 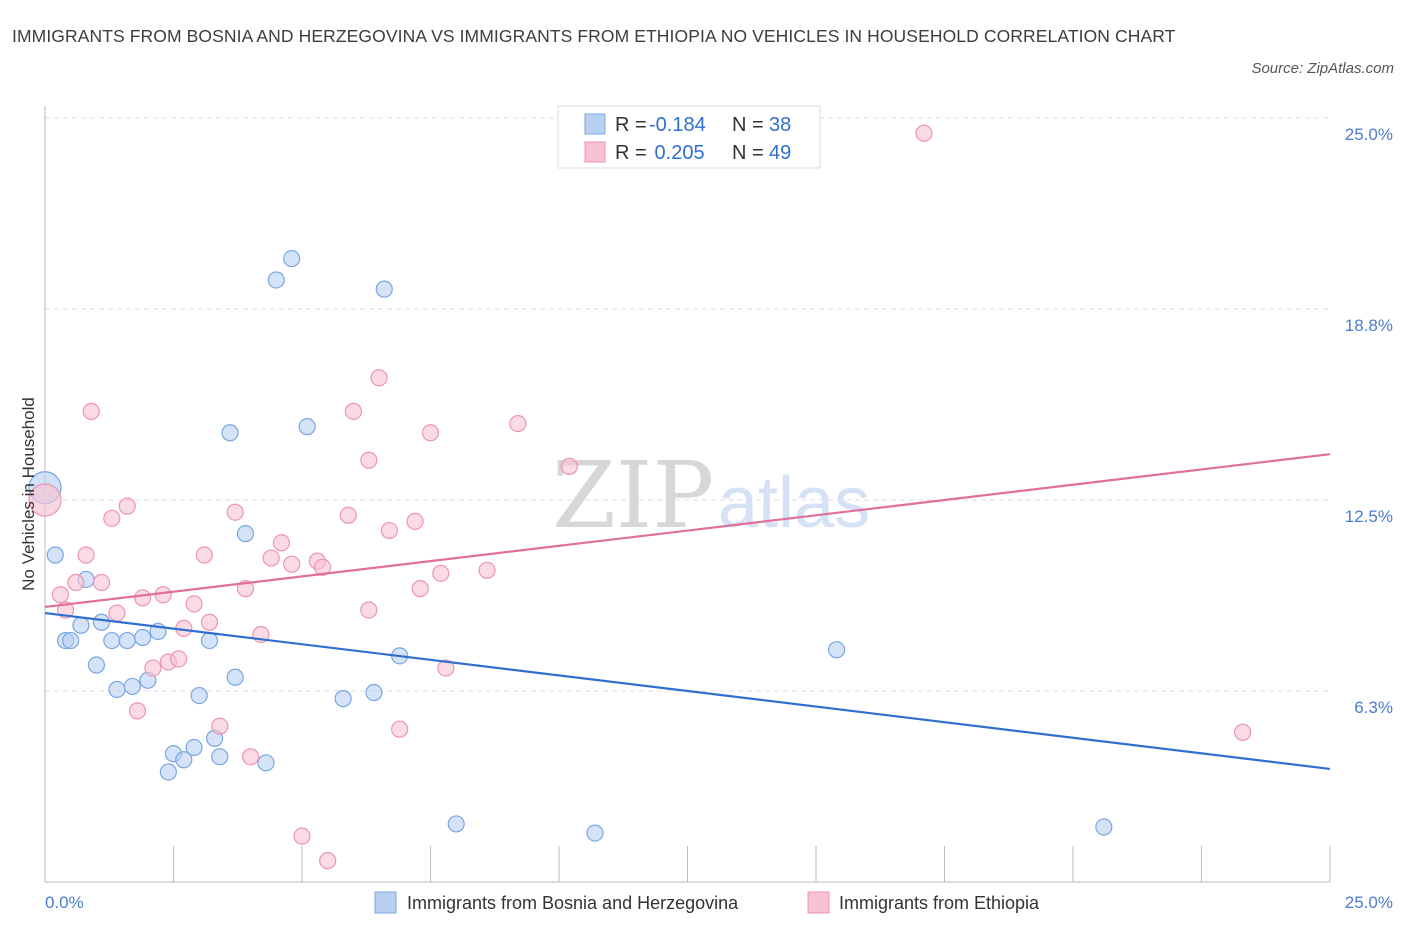 What do you see at coordinates (631, 125) in the screenshot?
I see `legend-r-label-bosnia: R =` at bounding box center [631, 125].